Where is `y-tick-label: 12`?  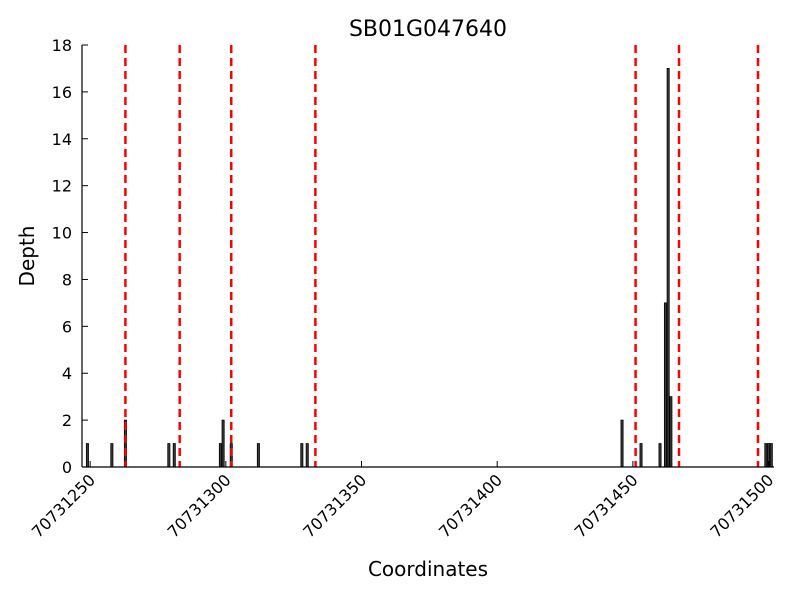
y-tick-label: 12 is located at coordinates (62, 186).